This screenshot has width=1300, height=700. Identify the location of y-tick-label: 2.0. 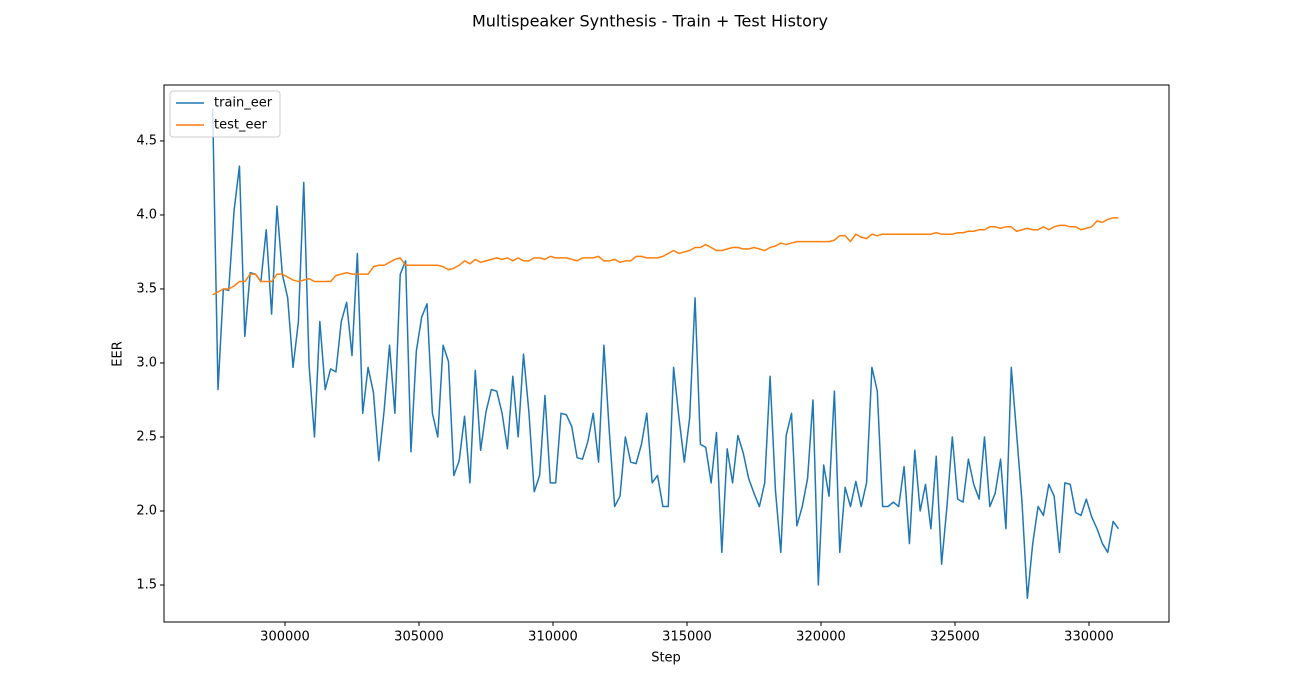
(146, 510).